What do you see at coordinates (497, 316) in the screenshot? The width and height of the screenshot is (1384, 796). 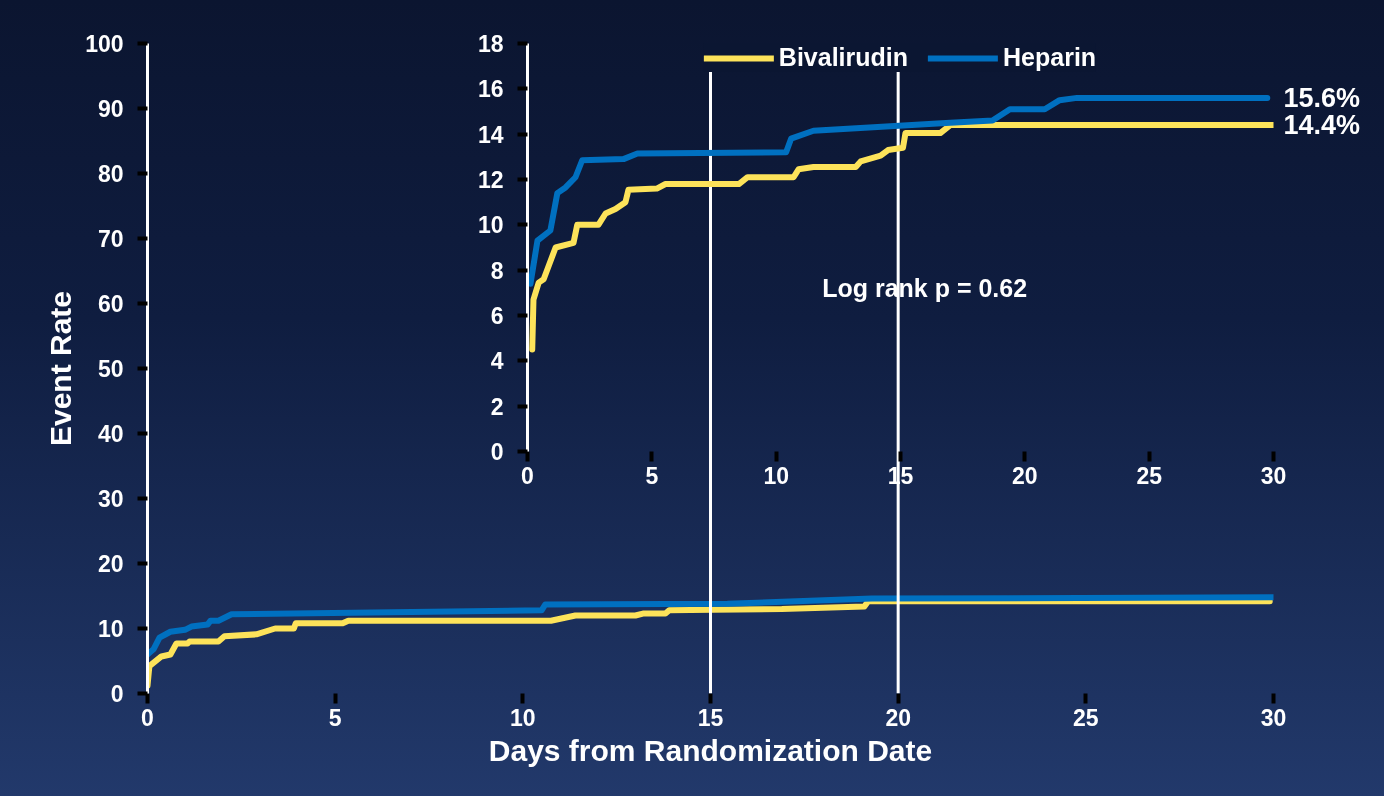 I see `y-tick-label: 6` at bounding box center [497, 316].